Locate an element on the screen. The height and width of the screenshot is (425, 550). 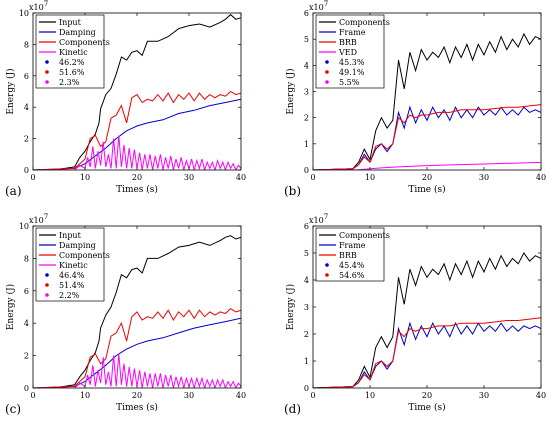
percentage-label: 54.6% is located at coordinates (352, 275).